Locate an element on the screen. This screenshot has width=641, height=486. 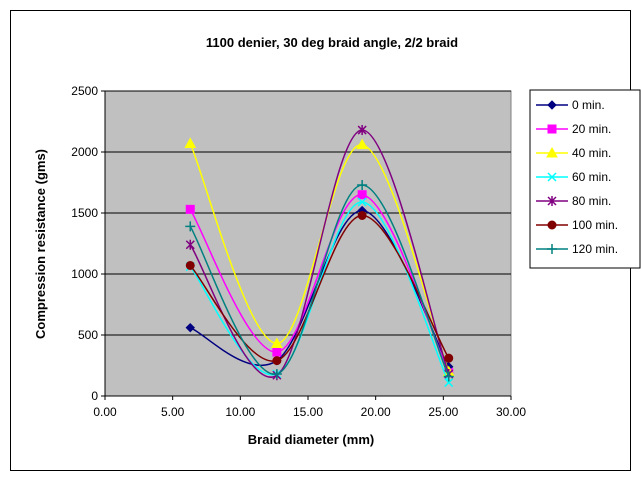
legend-label: 60 min. is located at coordinates (591, 177).